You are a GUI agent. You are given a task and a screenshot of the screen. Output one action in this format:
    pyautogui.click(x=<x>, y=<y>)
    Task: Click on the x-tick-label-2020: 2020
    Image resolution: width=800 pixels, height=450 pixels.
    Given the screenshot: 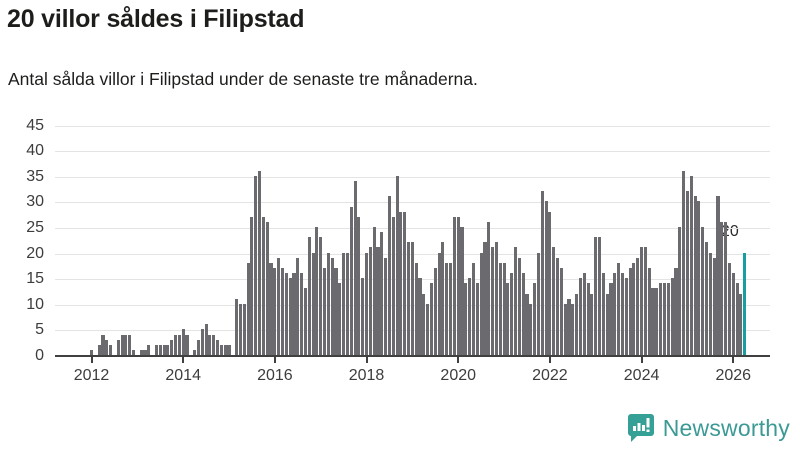 What is the action you would take?
    pyautogui.click(x=458, y=375)
    